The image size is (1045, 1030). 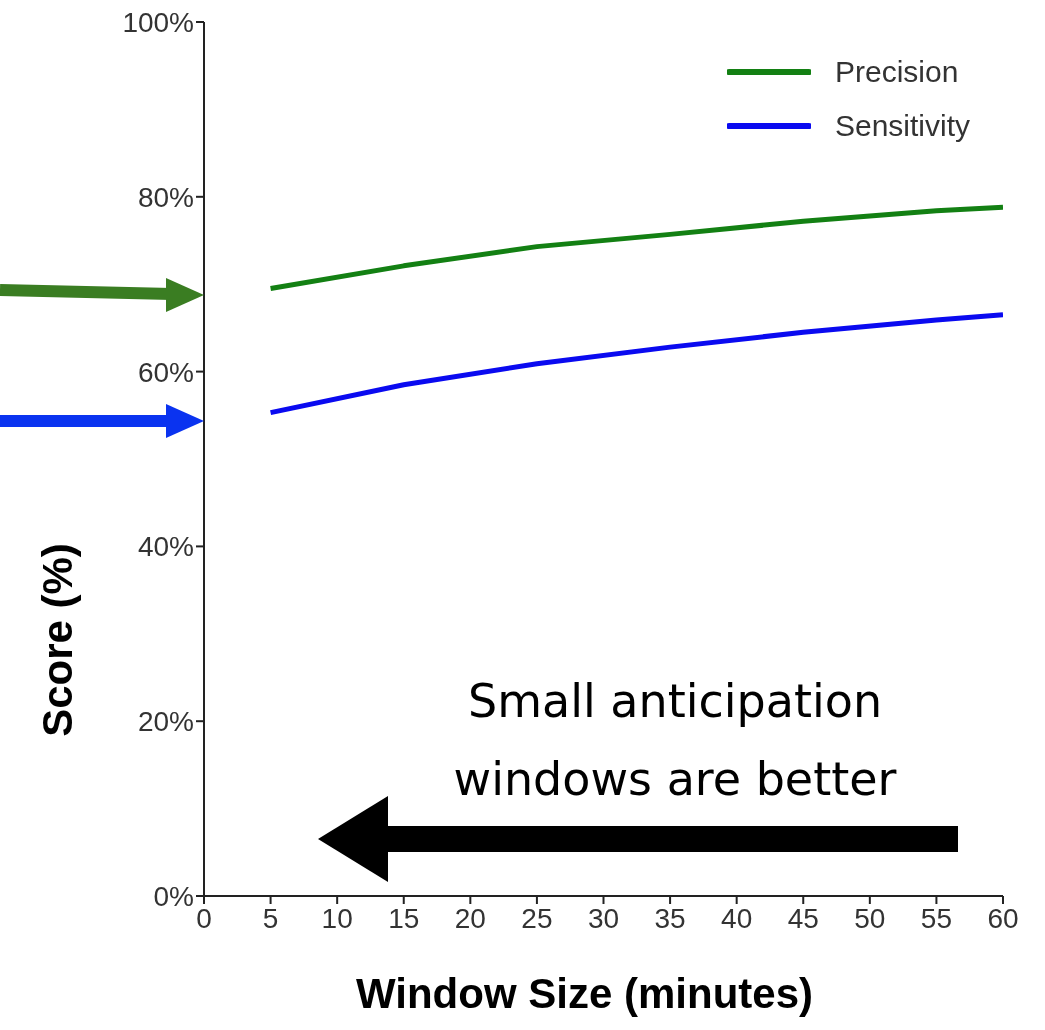 What do you see at coordinates (537, 918) in the screenshot?
I see `x-tick-label: 25` at bounding box center [537, 918].